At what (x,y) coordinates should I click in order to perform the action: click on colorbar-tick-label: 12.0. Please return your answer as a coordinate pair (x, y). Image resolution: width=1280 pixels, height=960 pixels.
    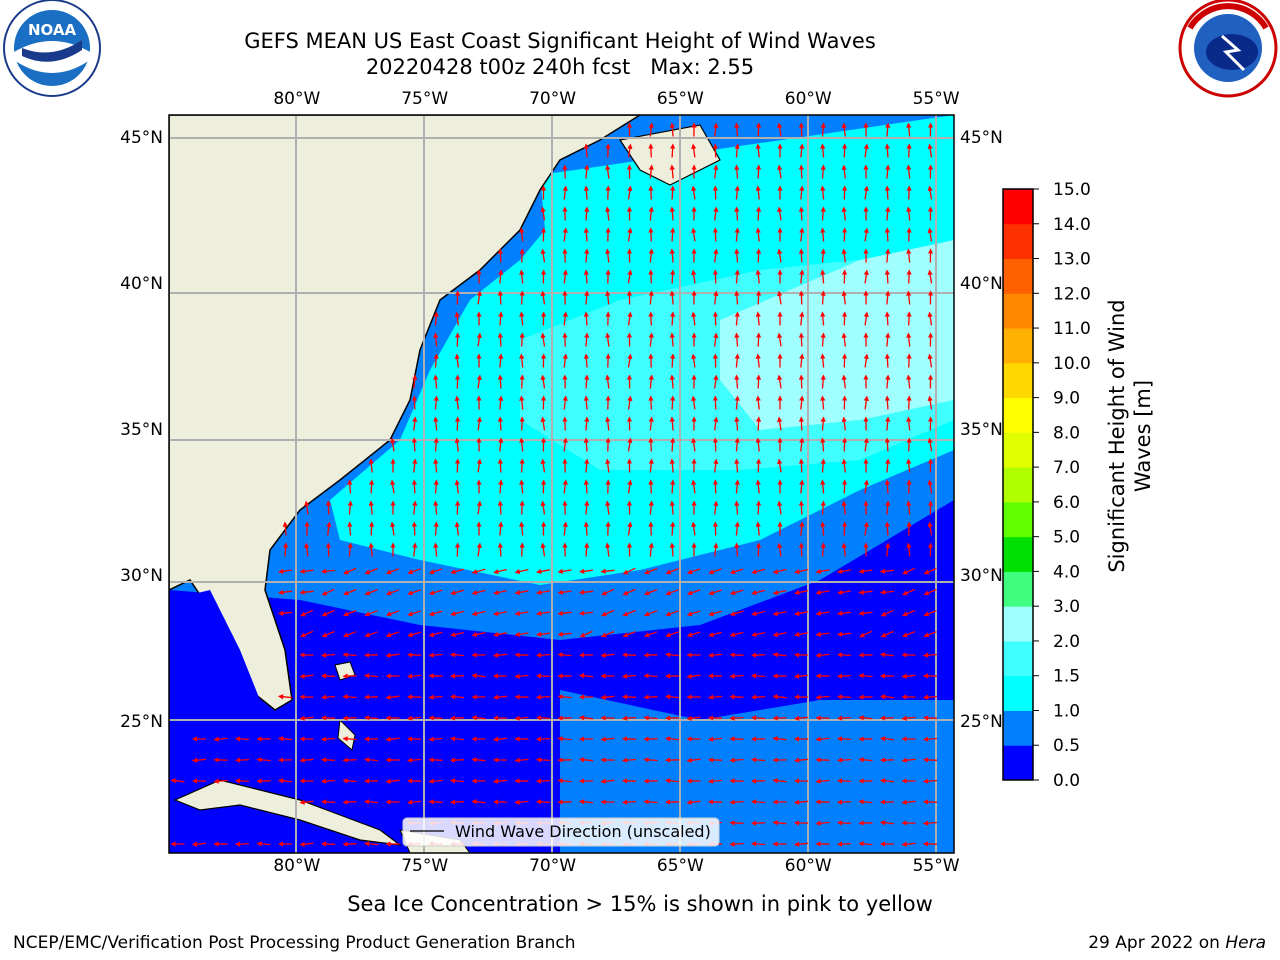
    Looking at the image, I should click on (1072, 294).